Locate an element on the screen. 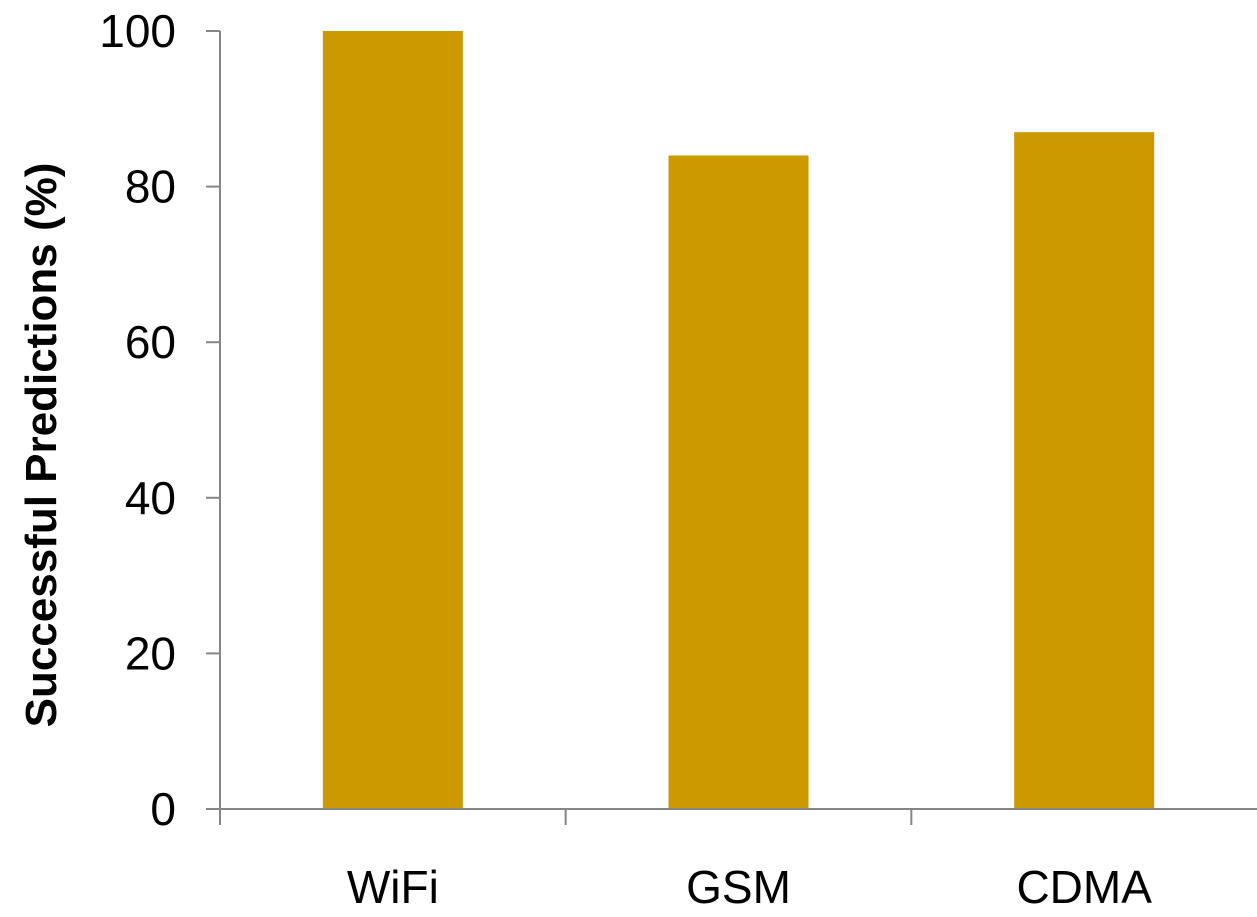 This screenshot has height=917, width=1257. x-tick-label: CDMA is located at coordinates (1084, 886).